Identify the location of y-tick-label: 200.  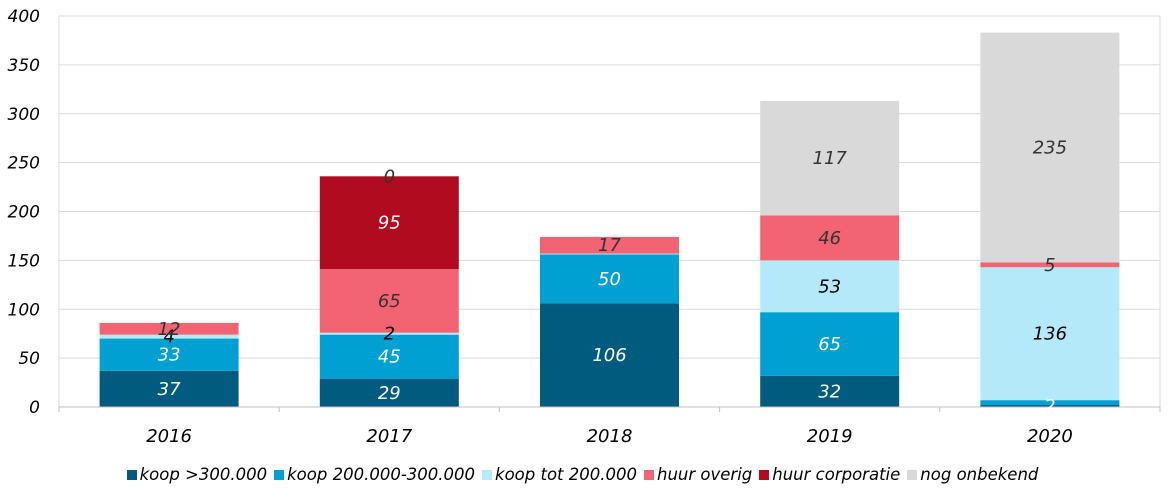
(24, 213).